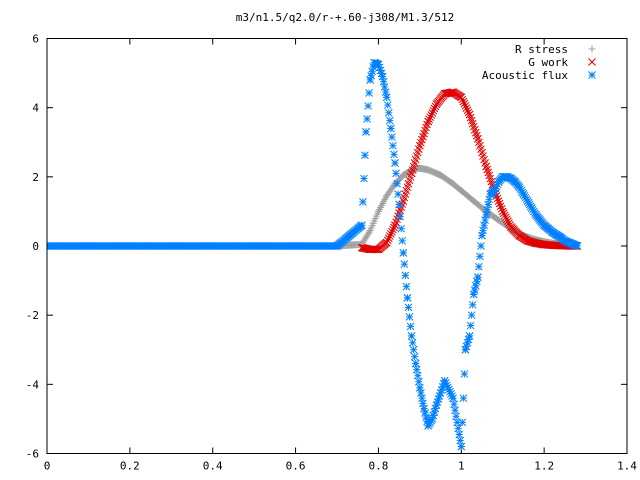 The height and width of the screenshot is (480, 640). I want to click on y-tick-label: -2, so click(32, 315).